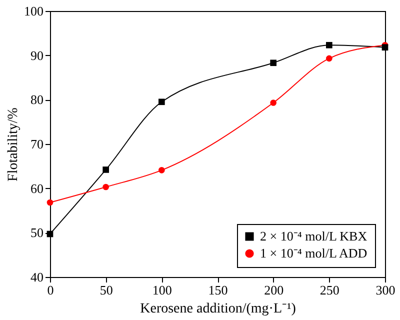 The width and height of the screenshot is (400, 320). Describe the element at coordinates (37, 55) in the screenshot. I see `y-tick-label: 90` at that location.